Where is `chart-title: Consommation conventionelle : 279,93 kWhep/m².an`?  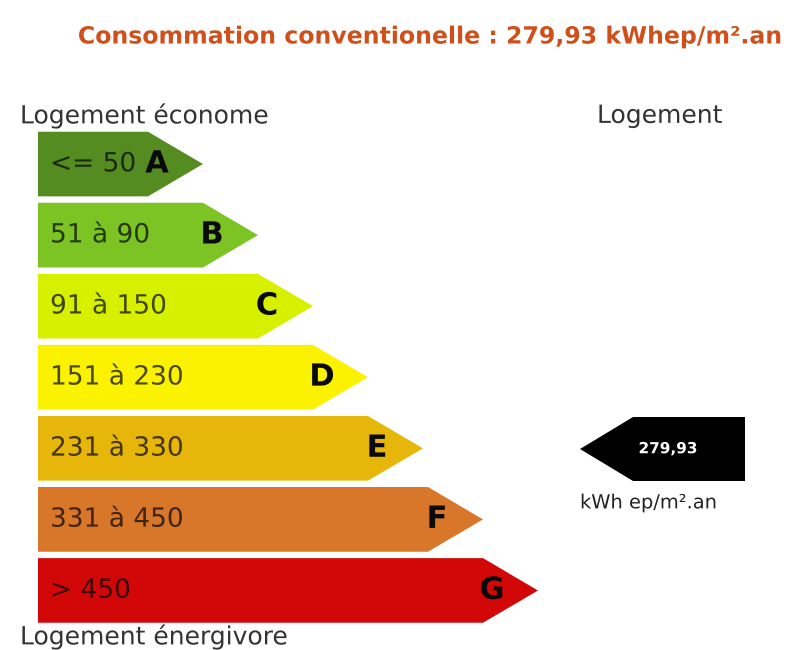
chart-title: Consommation conventionelle : 279,93 kWhep/m².an is located at coordinates (429, 37).